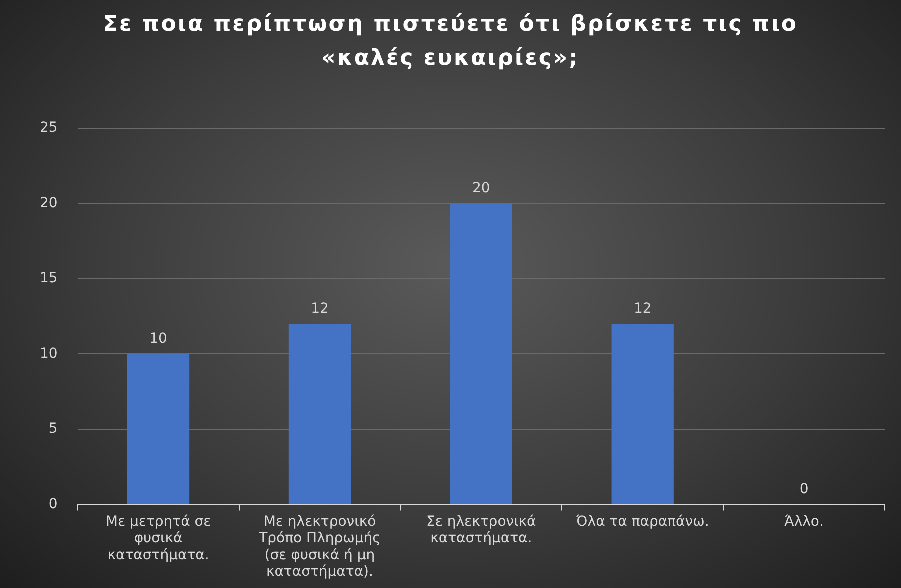  What do you see at coordinates (53, 429) in the screenshot?
I see `y-tick-label: 5` at bounding box center [53, 429].